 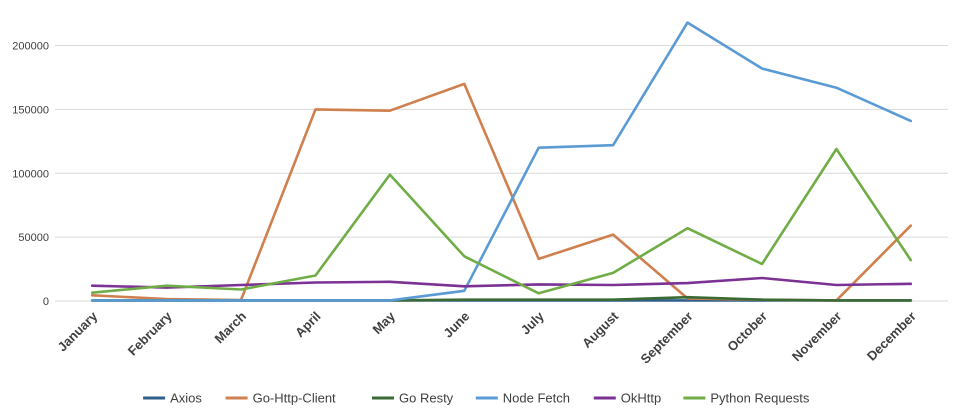 I want to click on x-tick-label: December, so click(x=891, y=336).